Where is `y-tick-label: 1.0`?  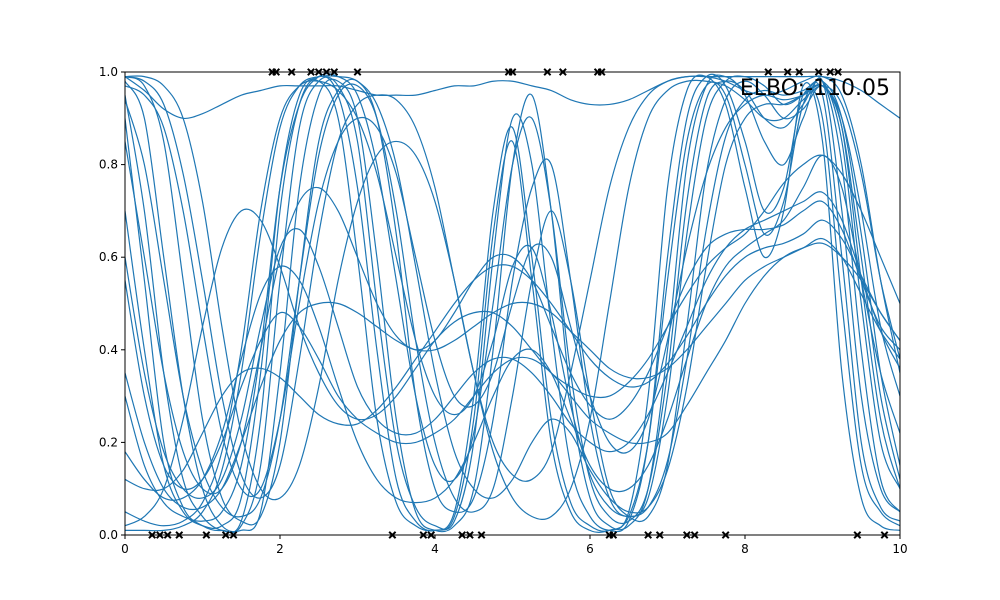 y-tick-label: 1.0 is located at coordinates (108, 72).